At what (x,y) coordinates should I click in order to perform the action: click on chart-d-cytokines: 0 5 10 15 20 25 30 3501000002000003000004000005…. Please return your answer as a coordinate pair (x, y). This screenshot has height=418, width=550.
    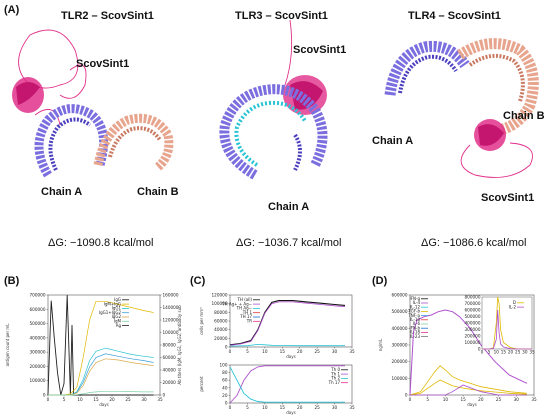
    Looking at the image, I should click on (457, 350).